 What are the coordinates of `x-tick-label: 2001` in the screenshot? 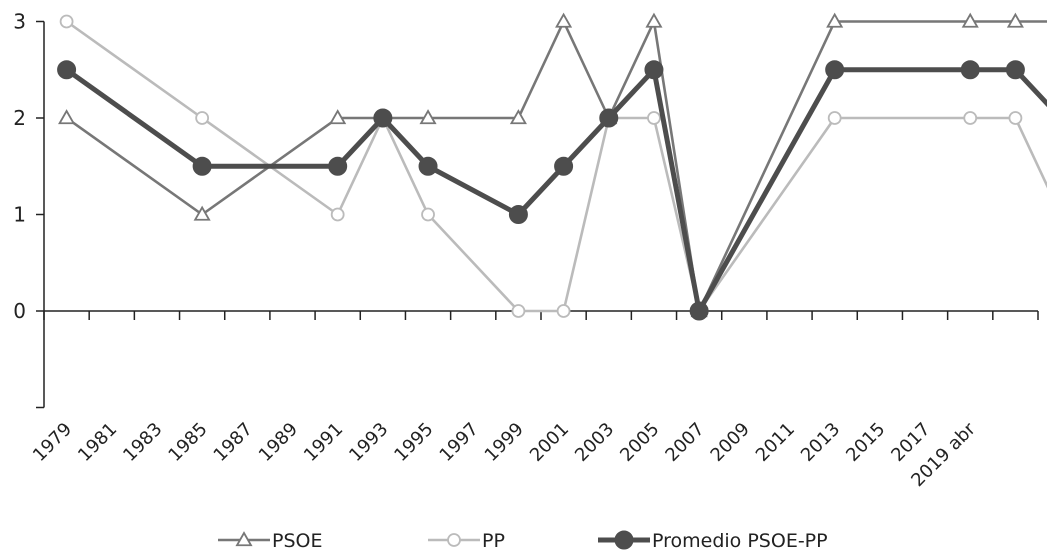 It's located at (549, 442).